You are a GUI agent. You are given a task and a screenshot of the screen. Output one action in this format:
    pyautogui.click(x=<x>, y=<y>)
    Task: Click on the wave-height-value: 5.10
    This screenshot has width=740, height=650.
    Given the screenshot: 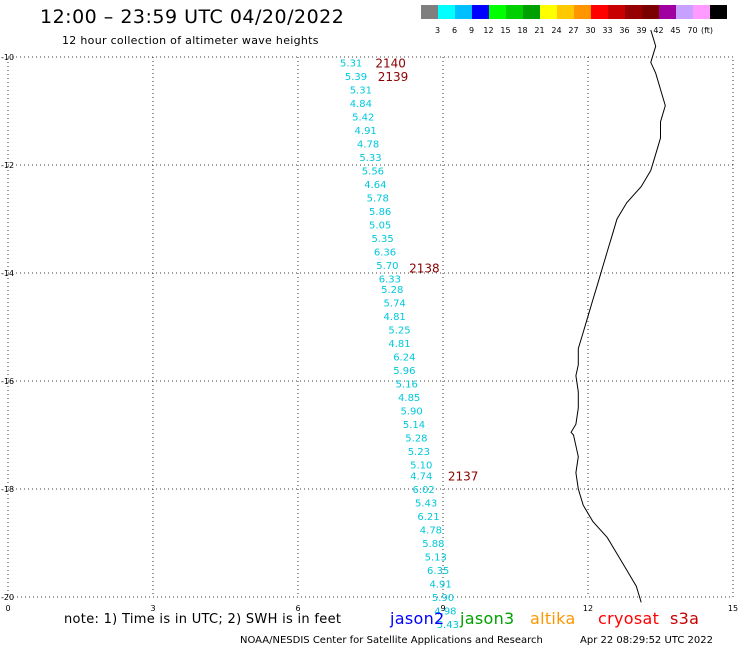 What is the action you would take?
    pyautogui.click(x=421, y=466)
    